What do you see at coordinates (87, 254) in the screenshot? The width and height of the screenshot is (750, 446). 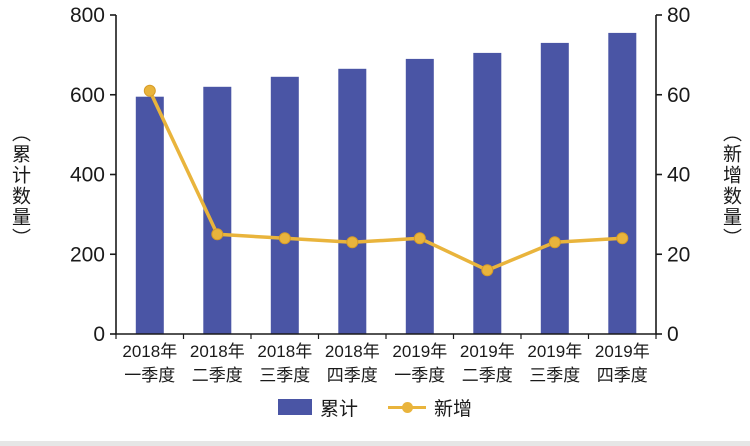 I see `left-axis-tick-label: 200` at bounding box center [87, 254].